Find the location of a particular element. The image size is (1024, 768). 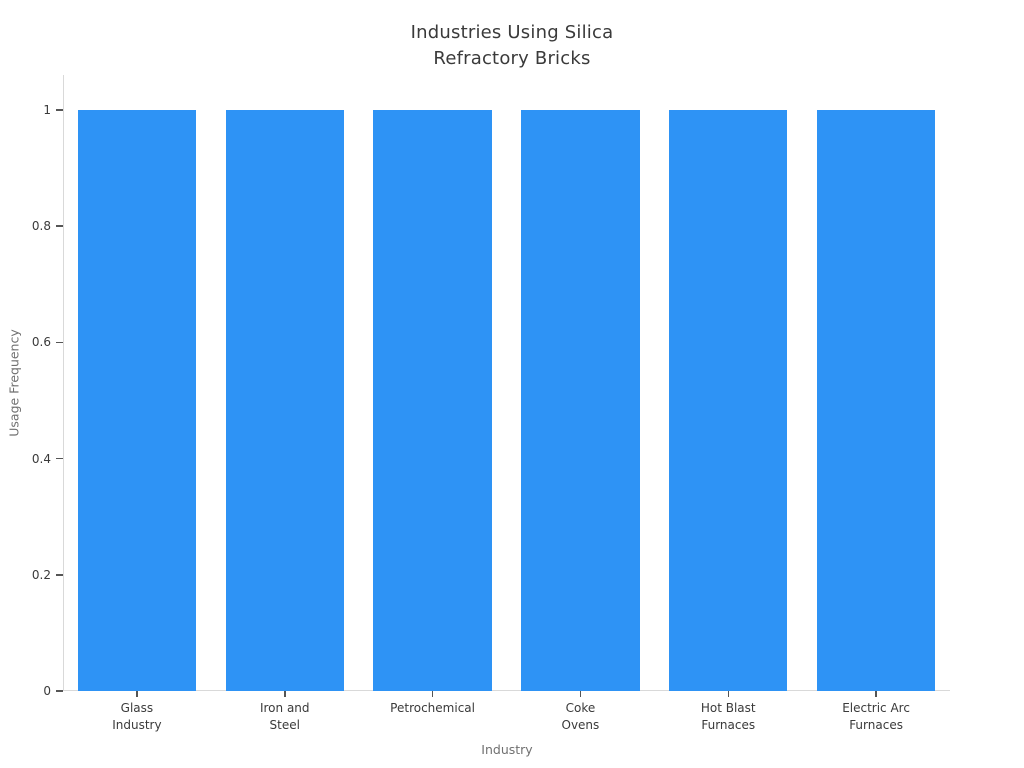

y-tick-label: 0.2 is located at coordinates (41, 574).